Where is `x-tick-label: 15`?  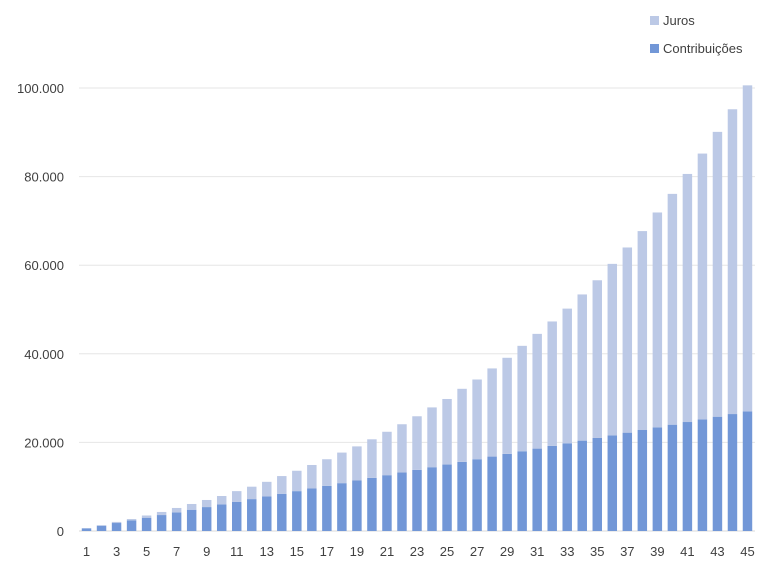
x-tick-label: 15 is located at coordinates (297, 551).